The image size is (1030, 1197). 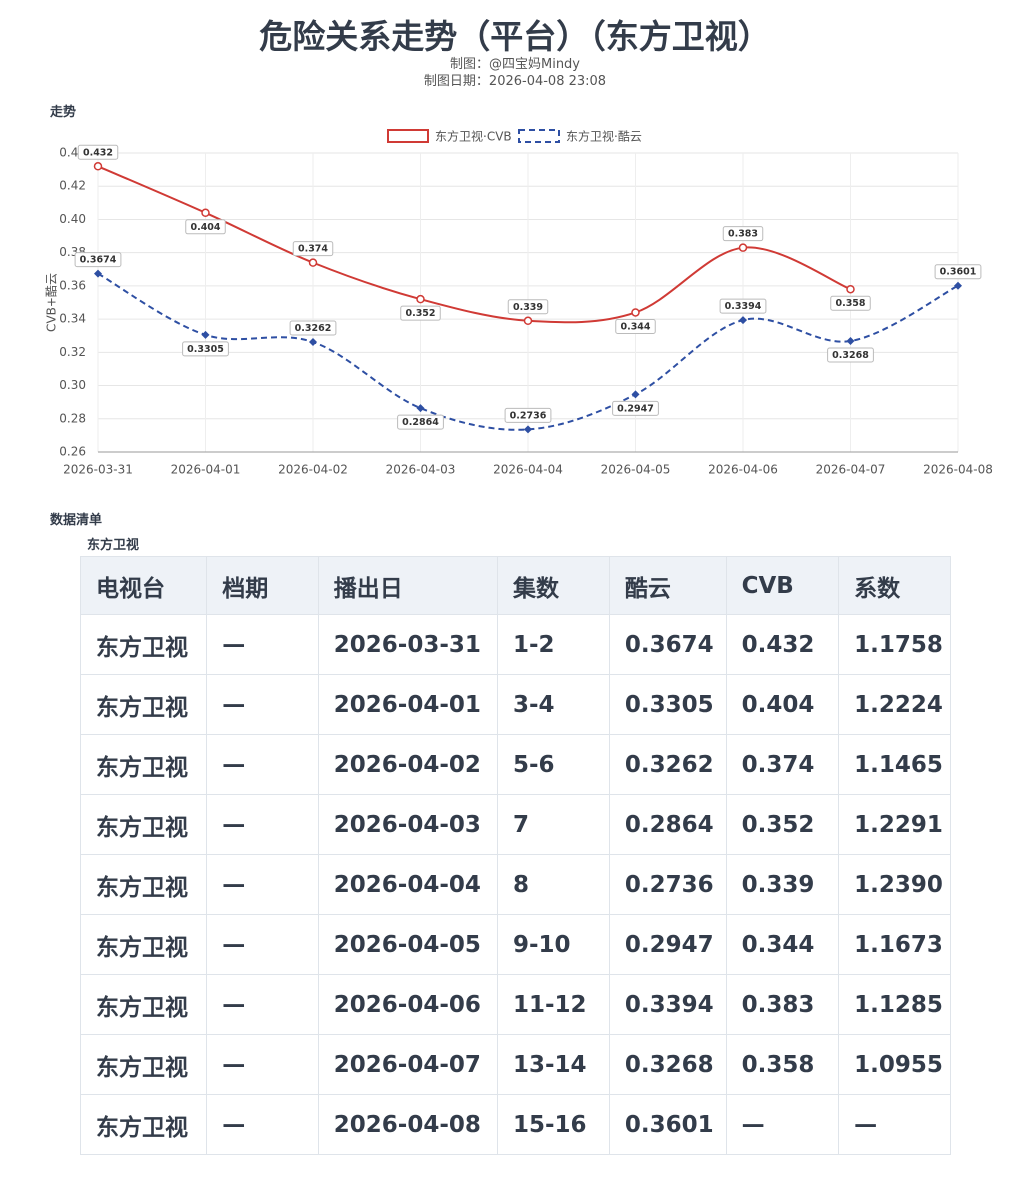 What do you see at coordinates (63, 112) in the screenshot?
I see `section-title: 走势` at bounding box center [63, 112].